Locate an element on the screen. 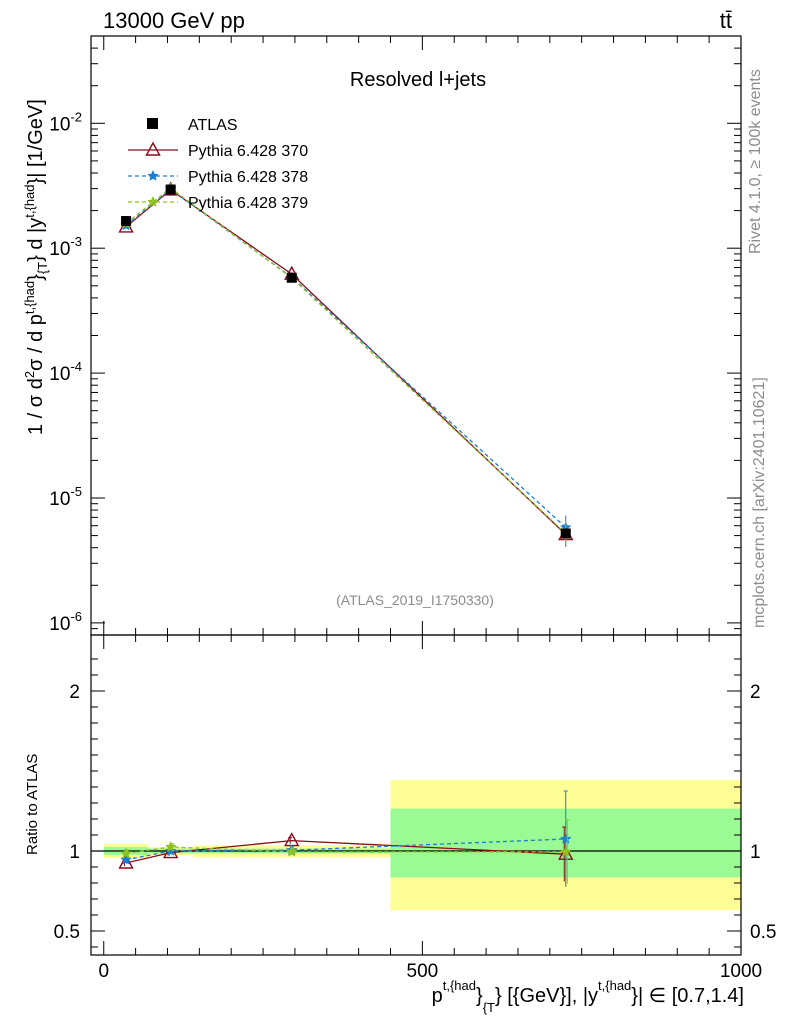 This screenshot has height=1024, width=786. ratio-y-tick-label-left-1: 1 is located at coordinates (74, 852).